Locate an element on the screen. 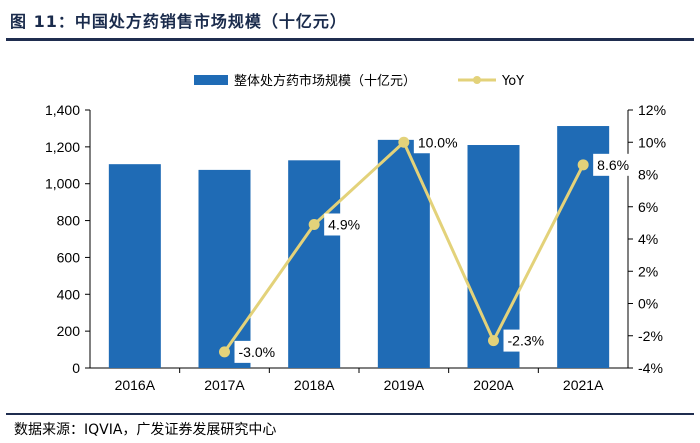  y-tick-label: 600 is located at coordinates (69, 257).